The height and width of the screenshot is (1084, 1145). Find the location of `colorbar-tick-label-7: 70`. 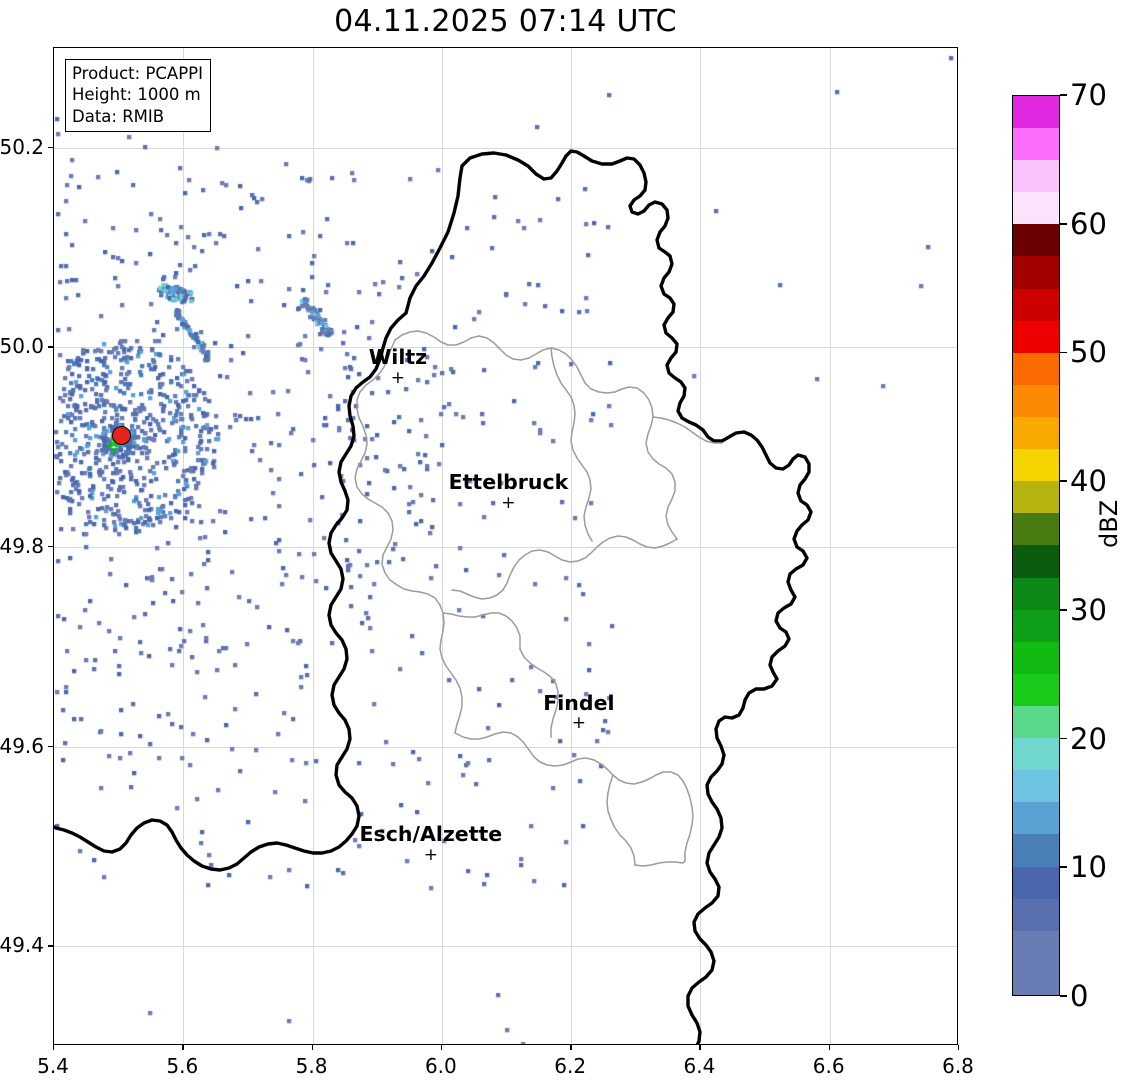

colorbar-tick-label-7: 70 is located at coordinates (1088, 95).